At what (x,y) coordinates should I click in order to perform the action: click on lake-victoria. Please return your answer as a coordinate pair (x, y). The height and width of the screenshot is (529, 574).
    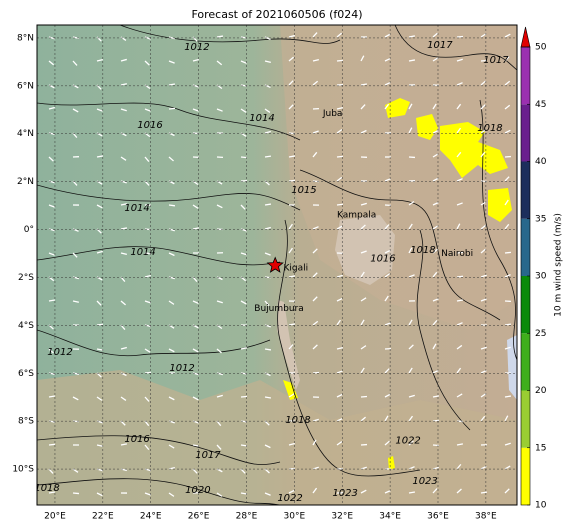
    Looking at the image, I should click on (365, 250).